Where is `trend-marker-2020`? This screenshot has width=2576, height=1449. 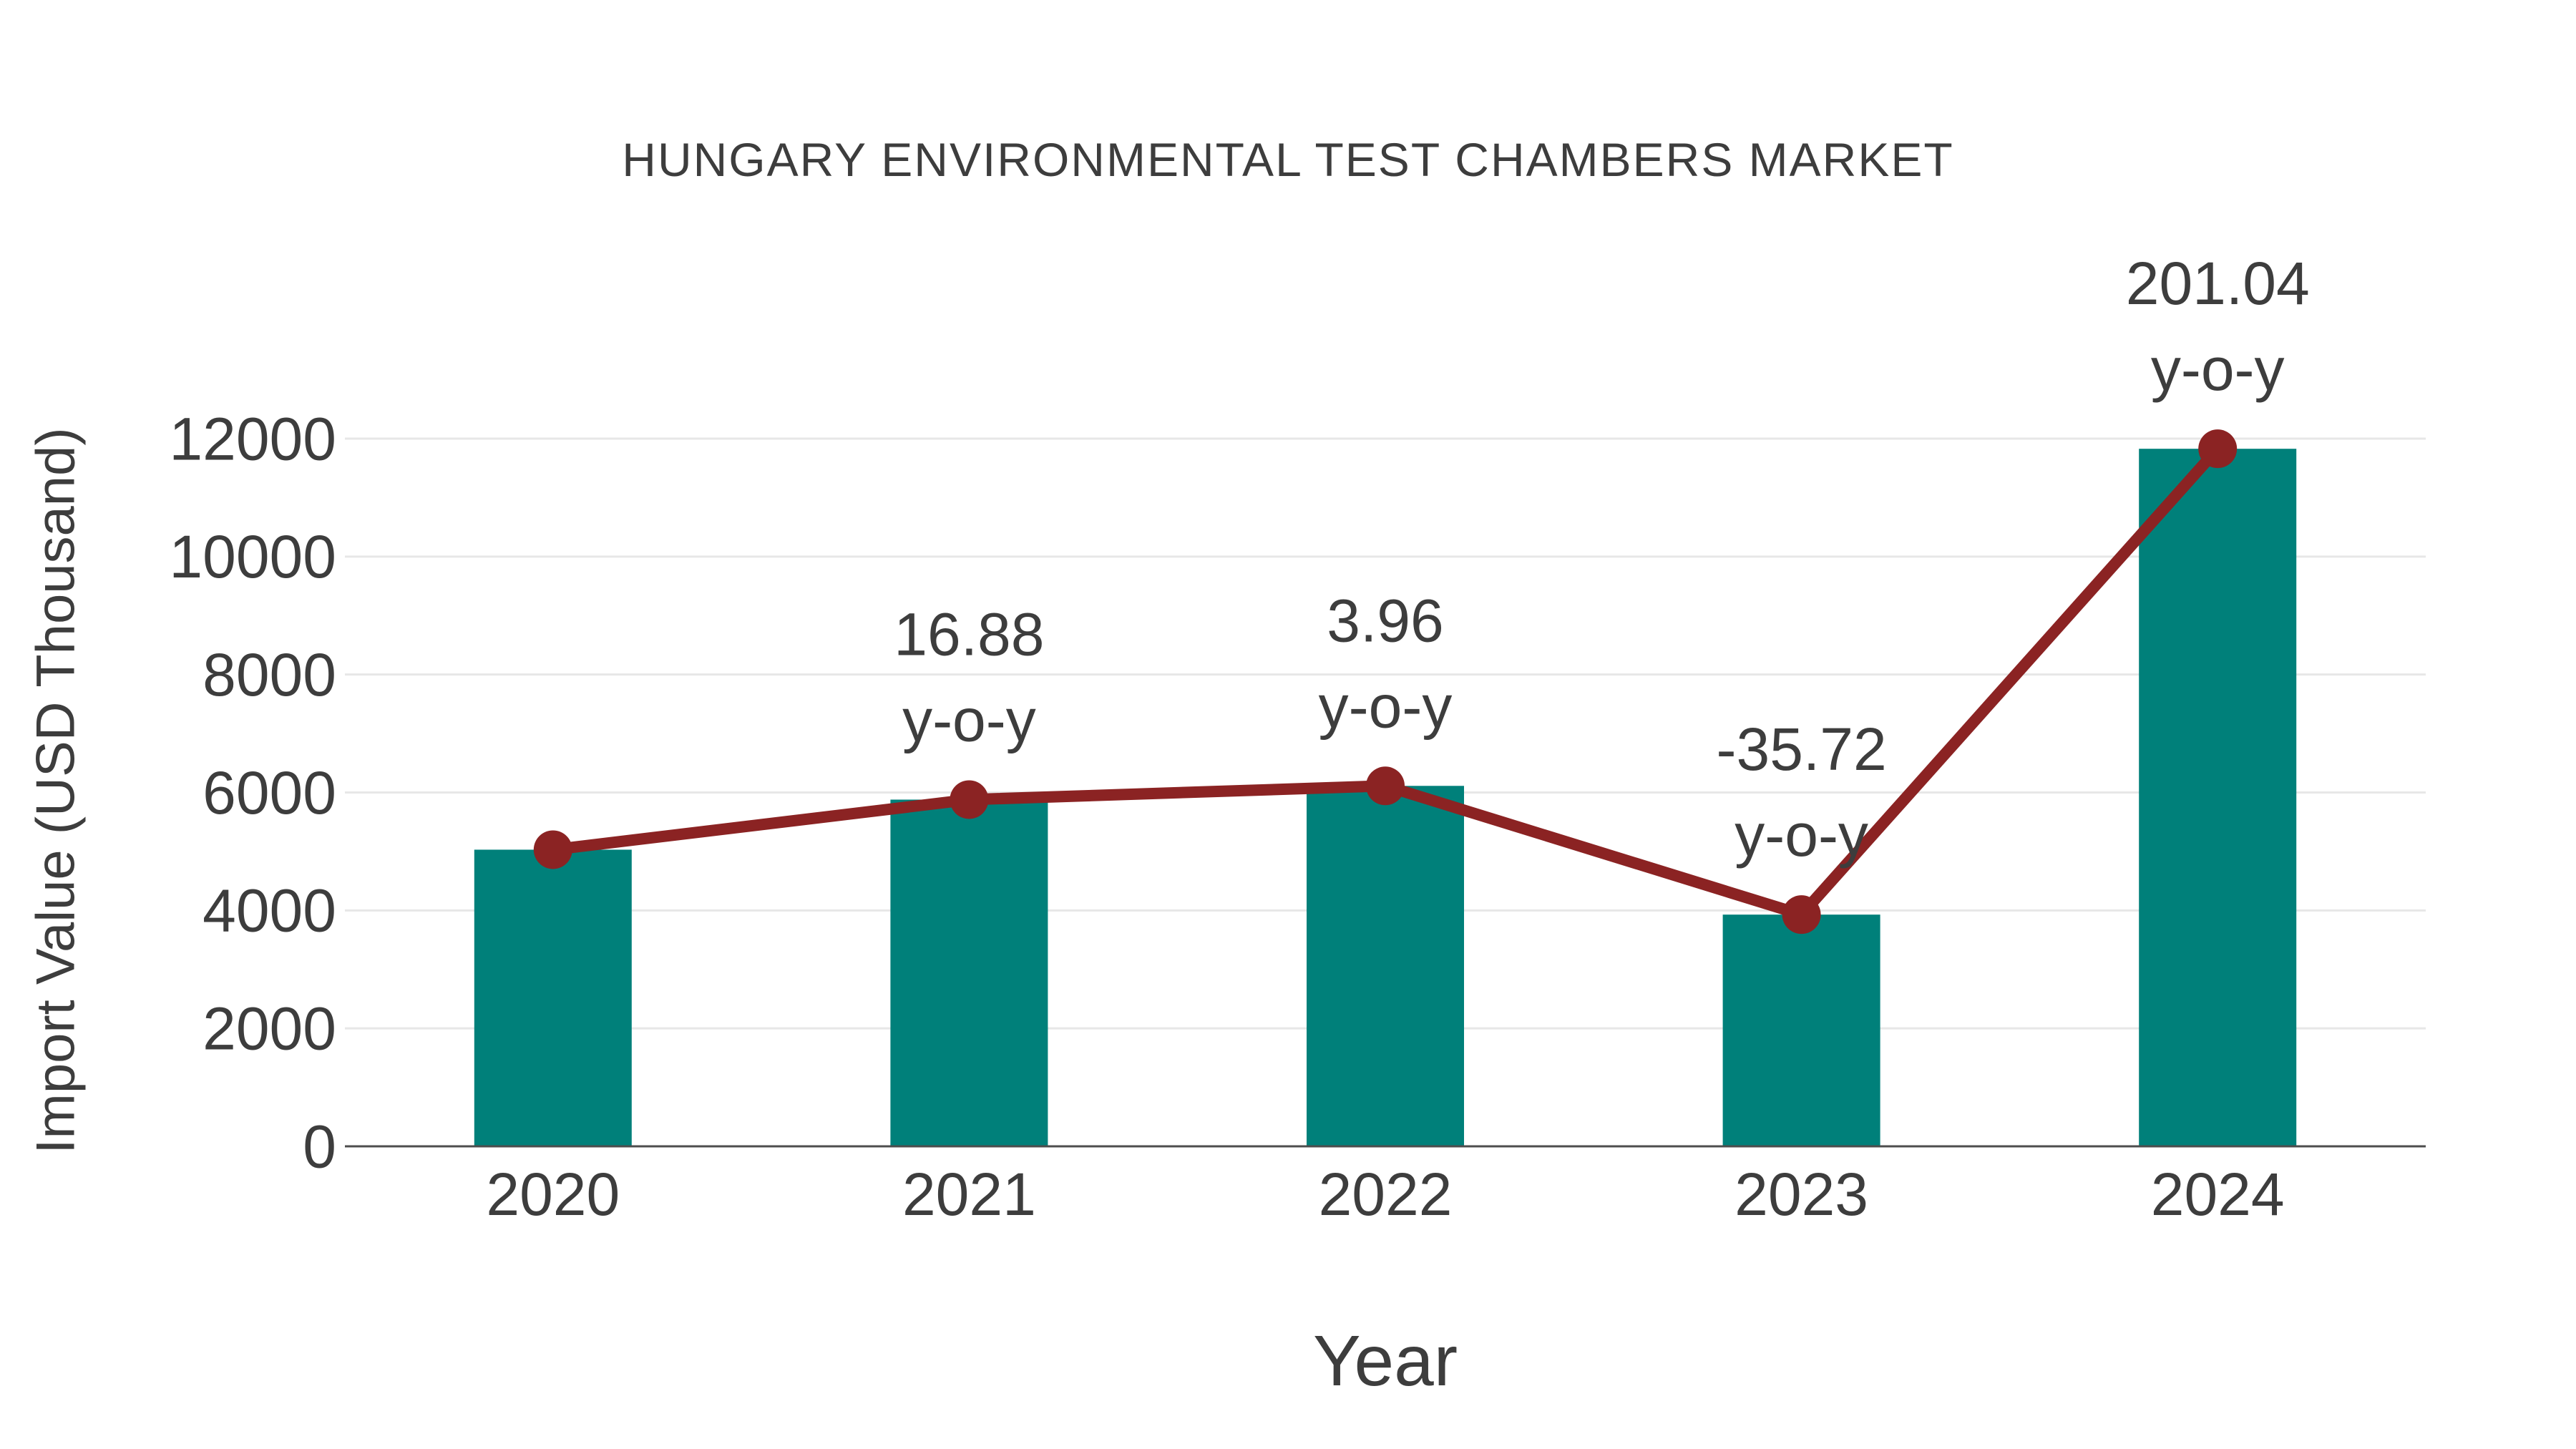
trend-marker-2020 is located at coordinates (552, 849).